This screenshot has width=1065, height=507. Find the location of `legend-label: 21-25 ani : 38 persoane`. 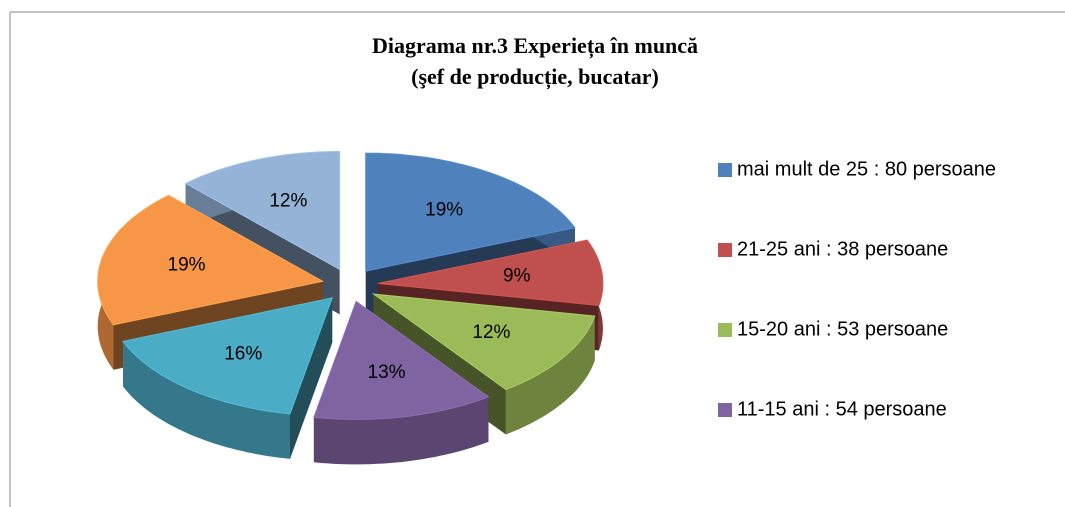

legend-label: 21-25 ani : 38 persoane is located at coordinates (842, 249).